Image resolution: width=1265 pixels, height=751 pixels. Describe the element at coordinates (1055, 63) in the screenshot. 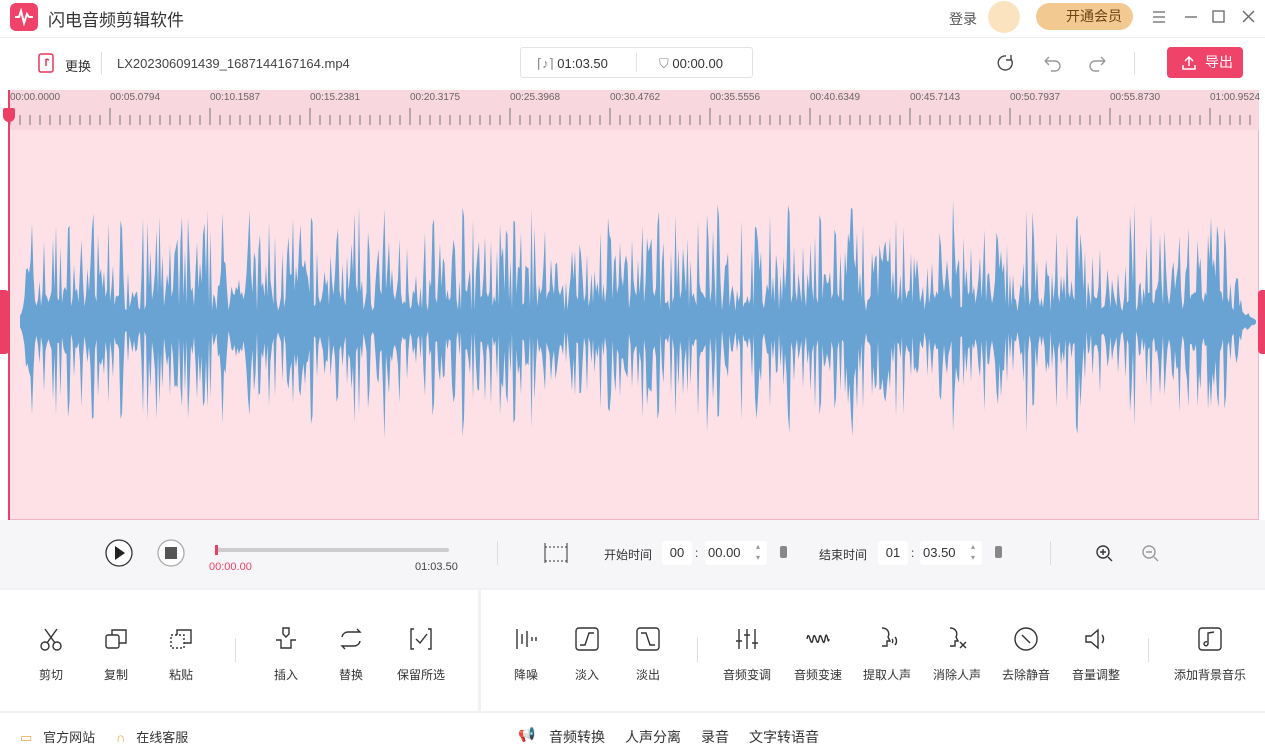

I see `history-controls` at that location.